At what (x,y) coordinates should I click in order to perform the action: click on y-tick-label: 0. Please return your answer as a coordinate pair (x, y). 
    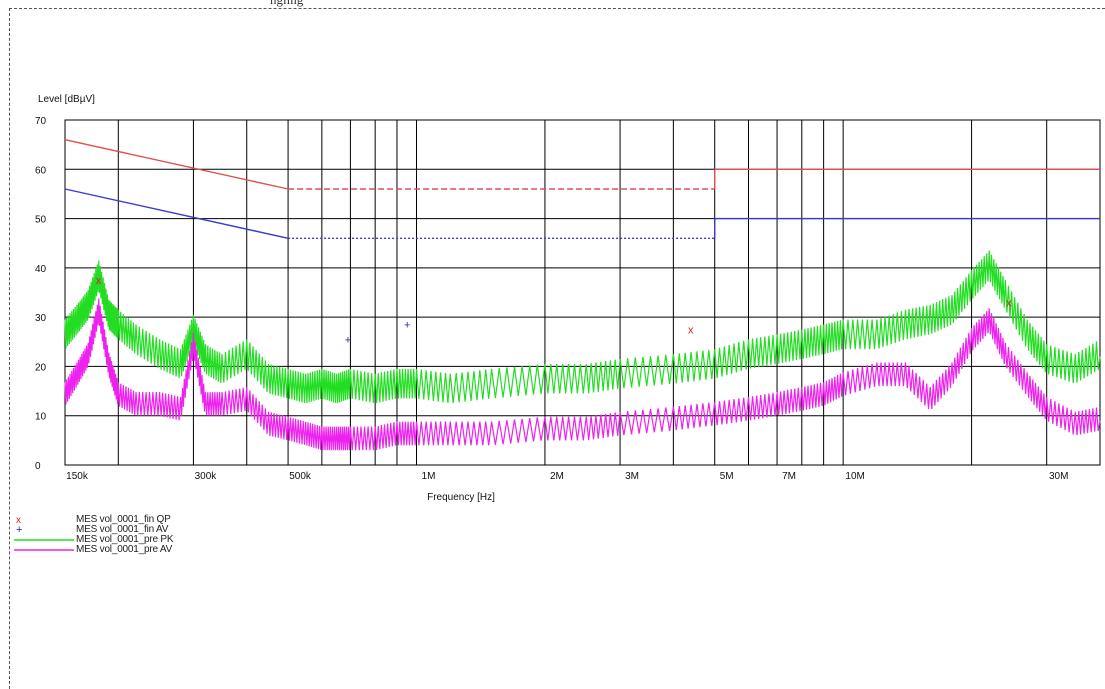
    Looking at the image, I should click on (38, 466).